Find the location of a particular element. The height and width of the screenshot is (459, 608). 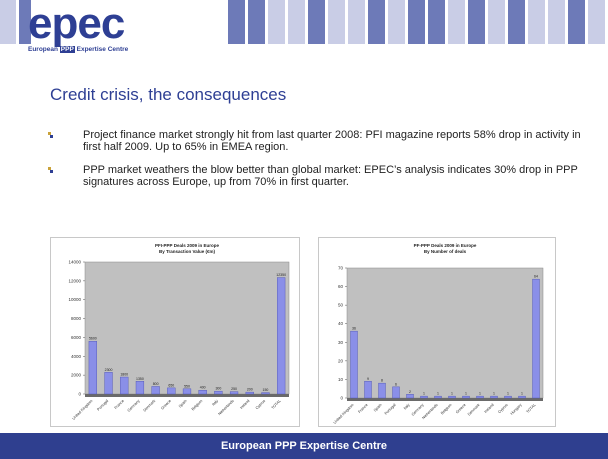

data-label: 250 is located at coordinates (234, 389).